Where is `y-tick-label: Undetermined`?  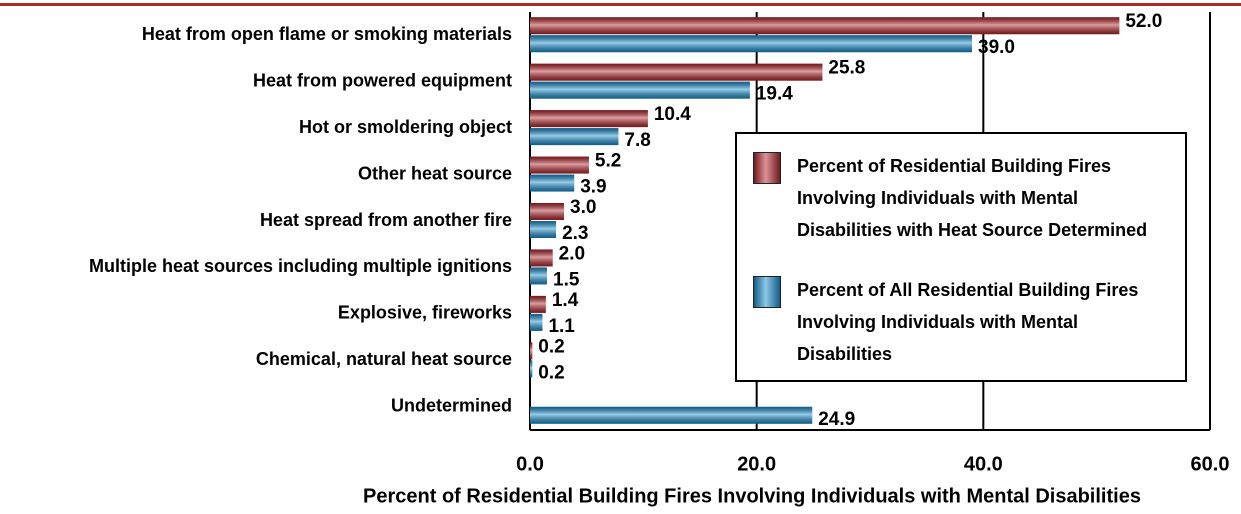
y-tick-label: Undetermined is located at coordinates (451, 406).